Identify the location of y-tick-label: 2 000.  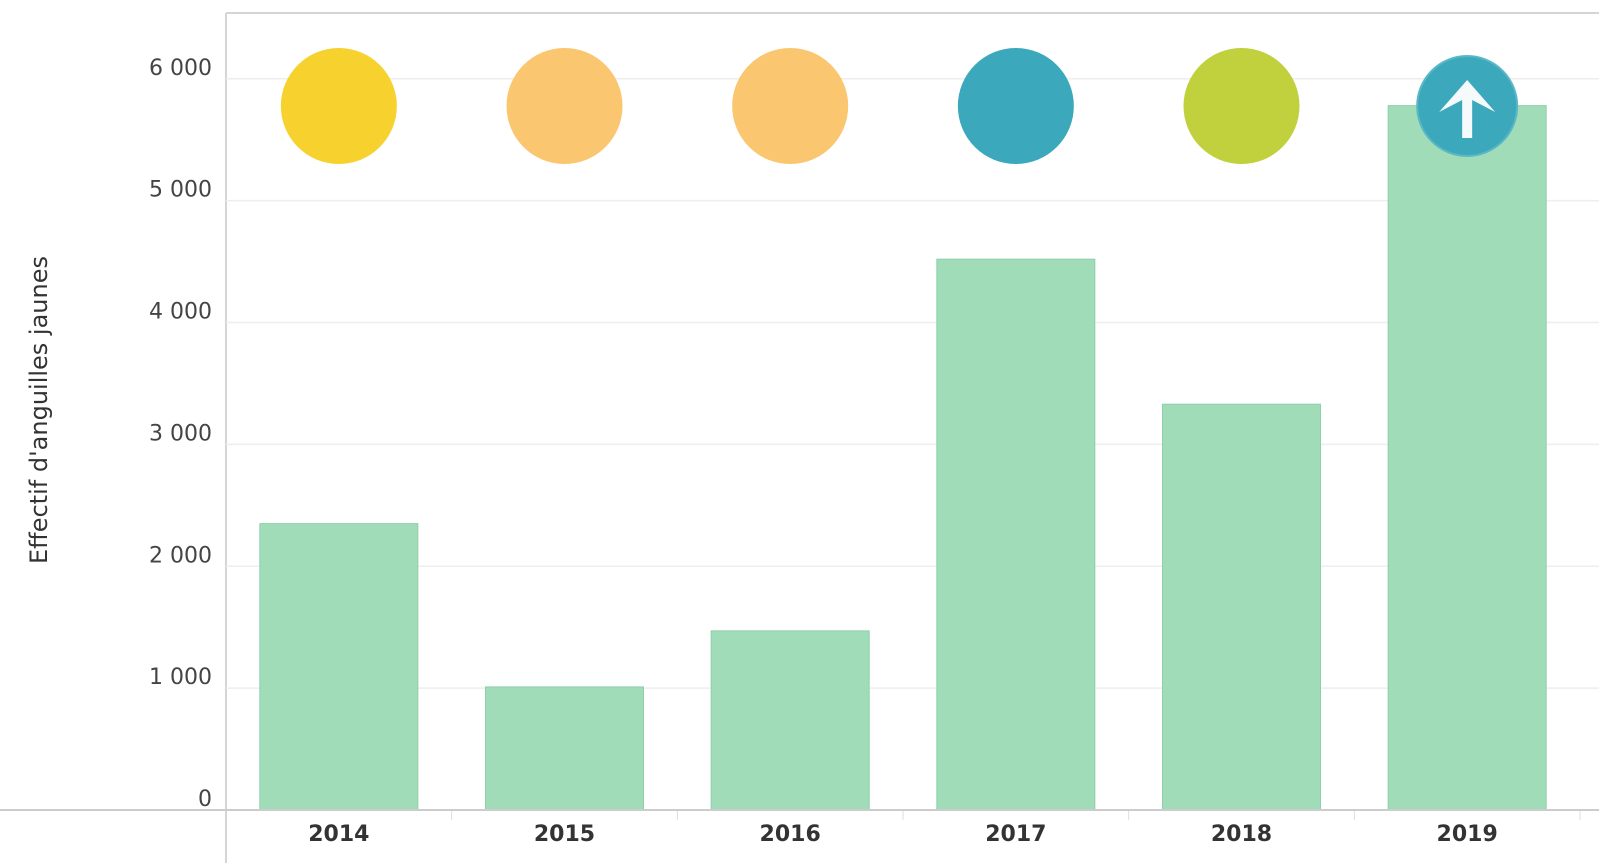
(180, 555).